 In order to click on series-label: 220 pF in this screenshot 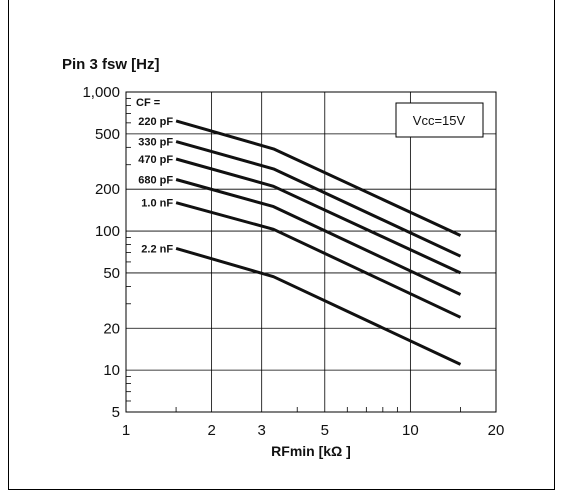, I will do `click(155, 122)`.